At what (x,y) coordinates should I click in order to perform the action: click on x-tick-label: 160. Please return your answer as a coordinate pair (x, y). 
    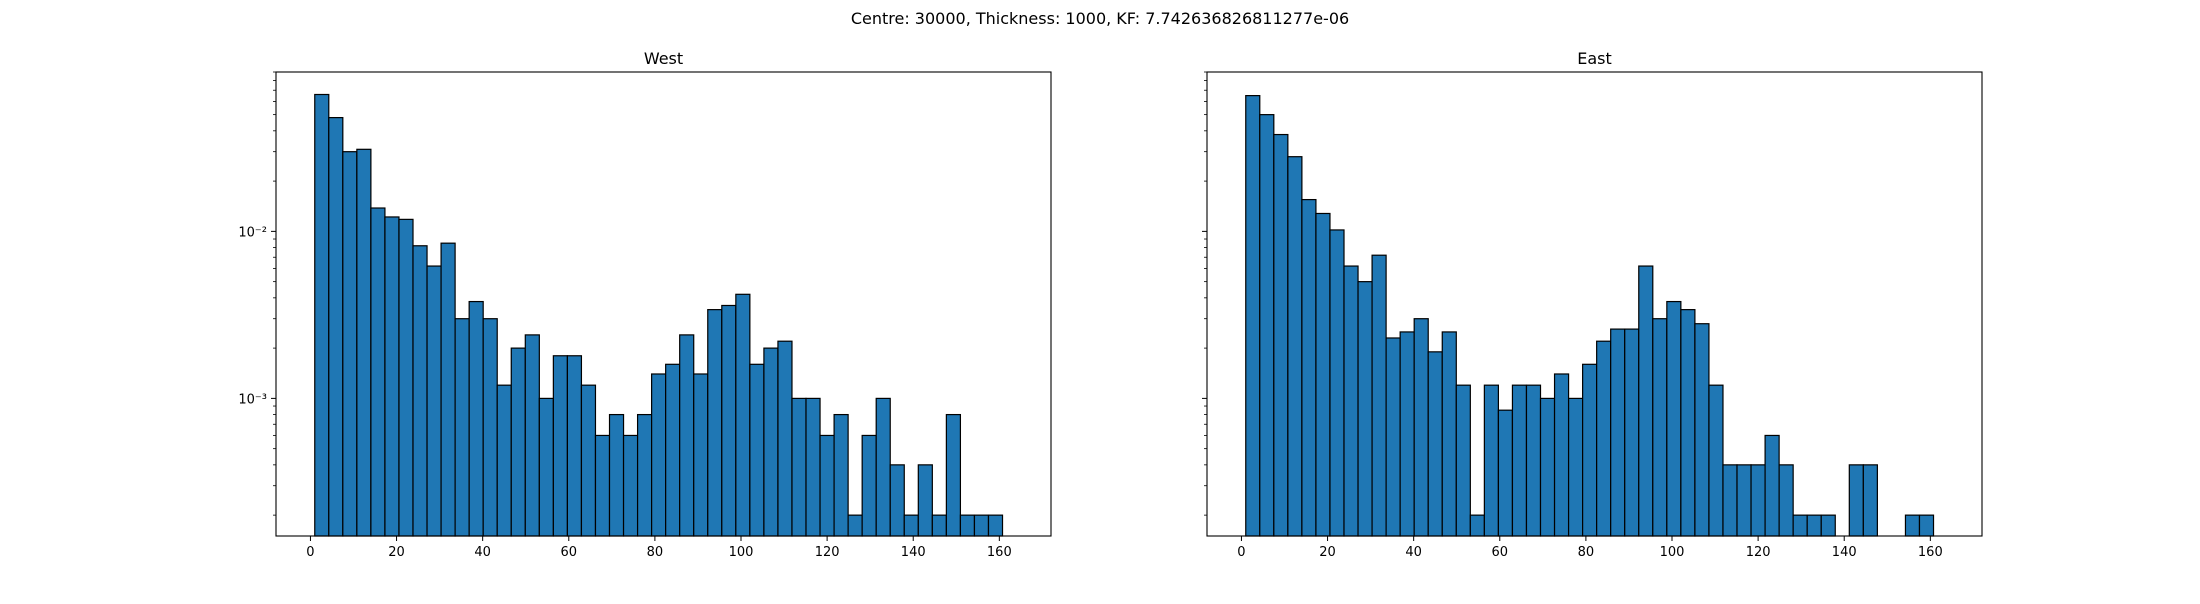
    Looking at the image, I should click on (999, 552).